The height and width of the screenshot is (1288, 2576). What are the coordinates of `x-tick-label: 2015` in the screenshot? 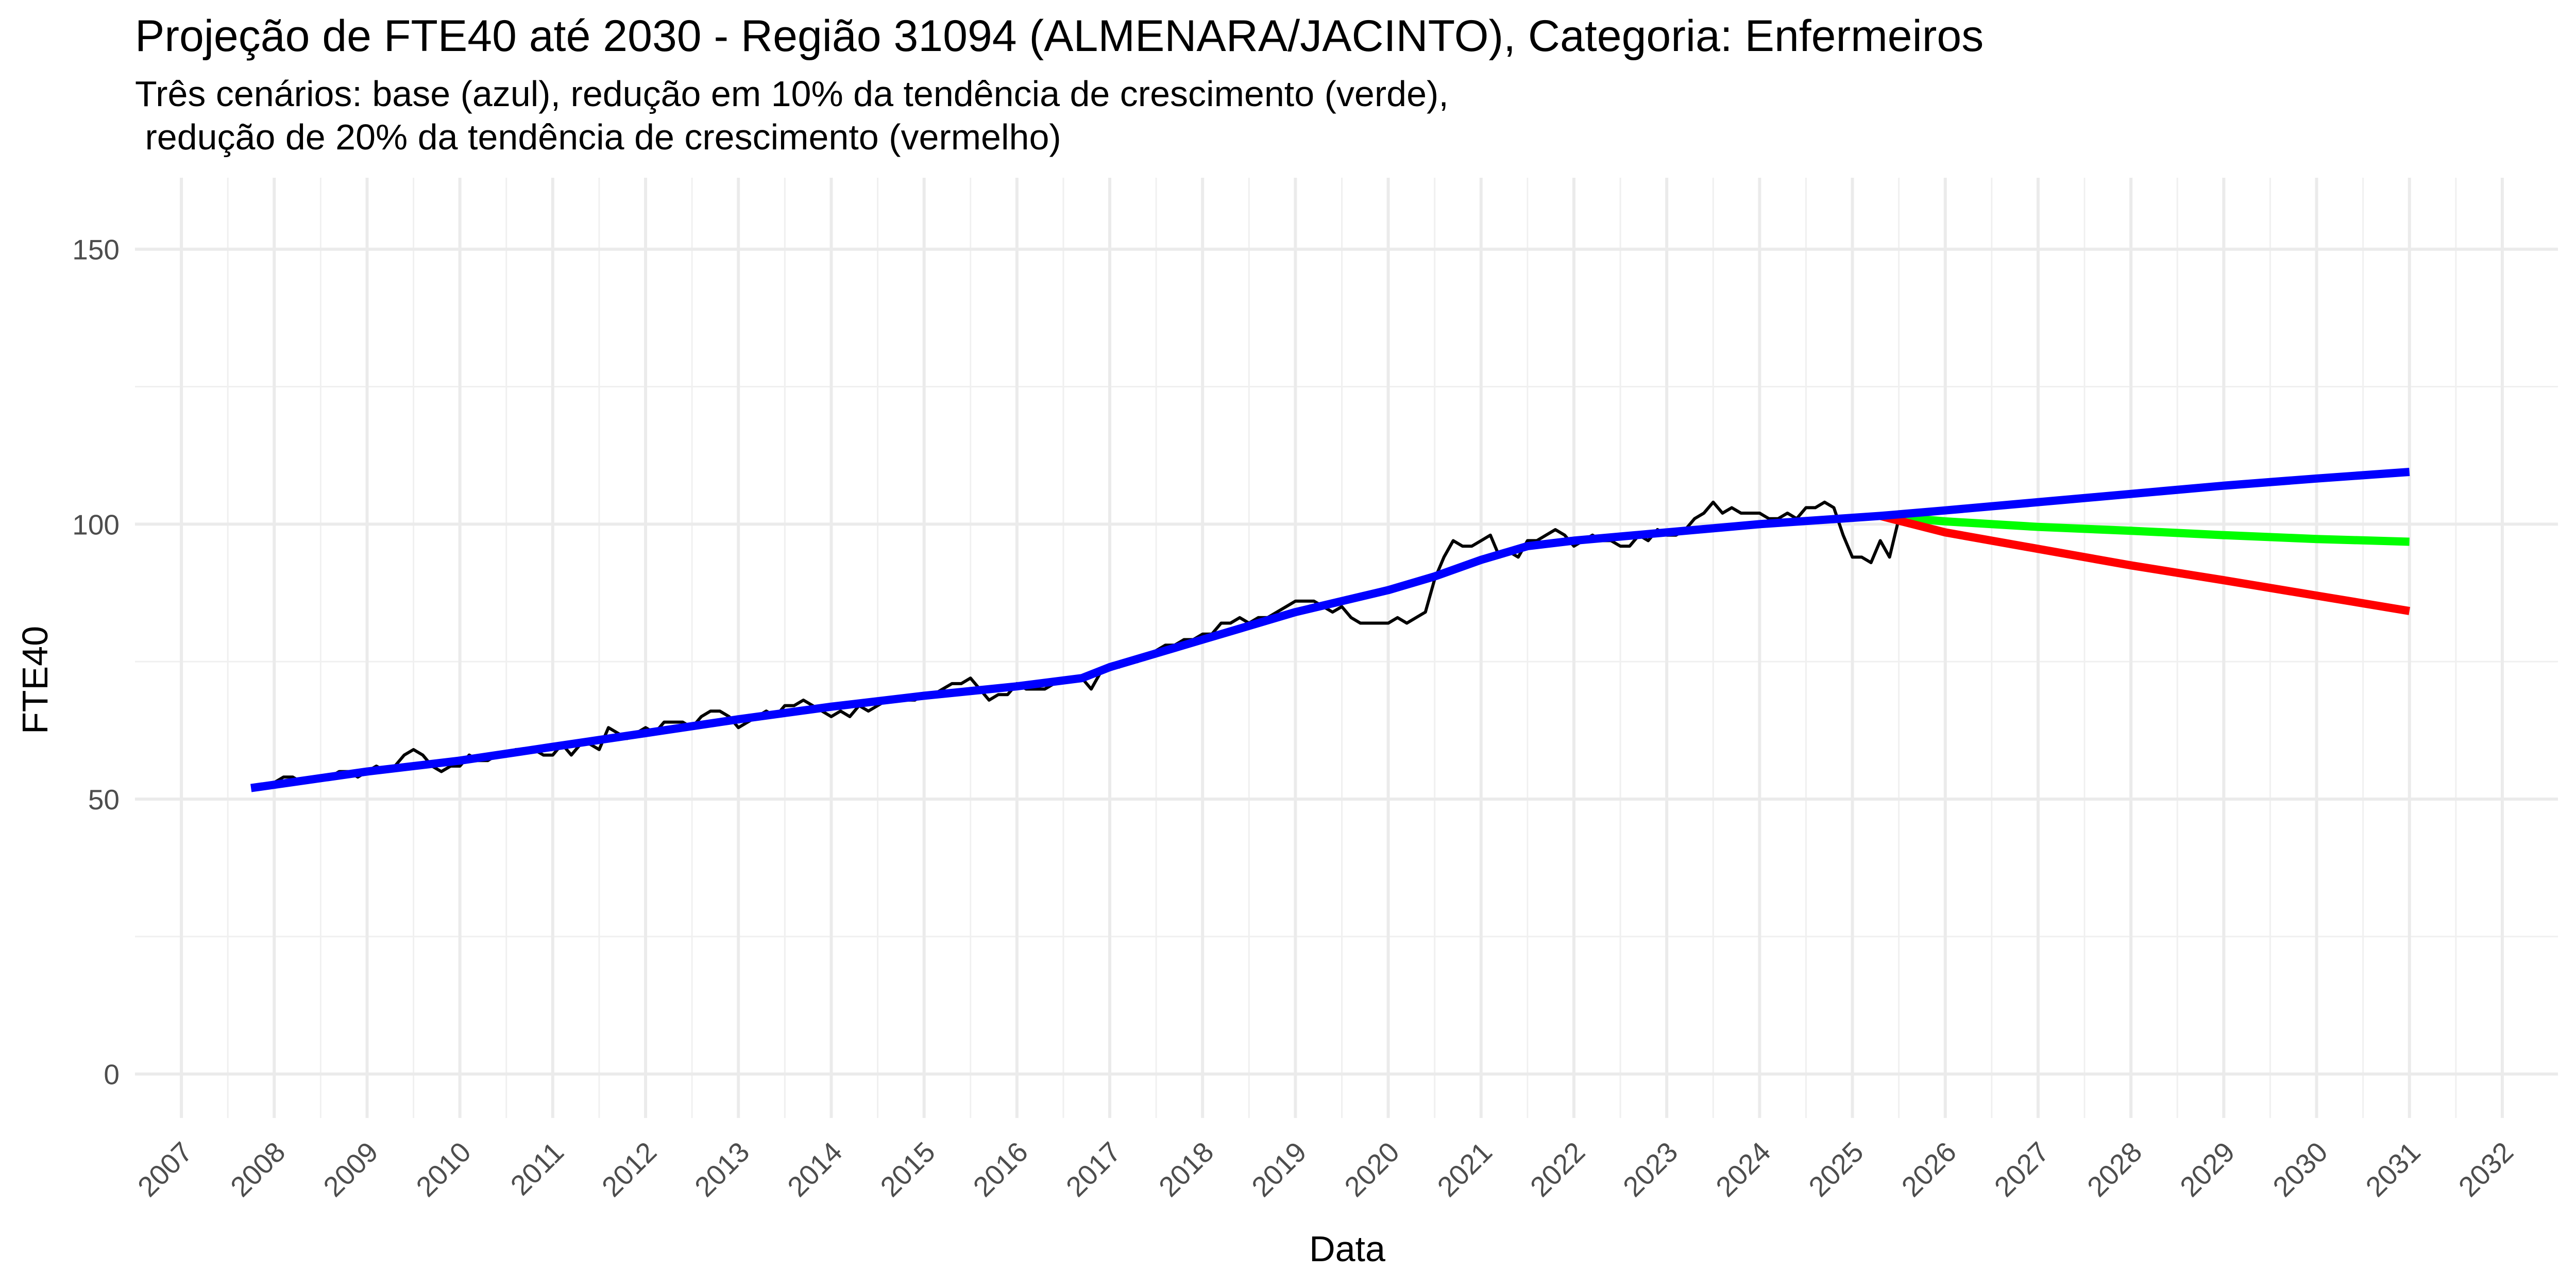 It's located at (908, 1169).